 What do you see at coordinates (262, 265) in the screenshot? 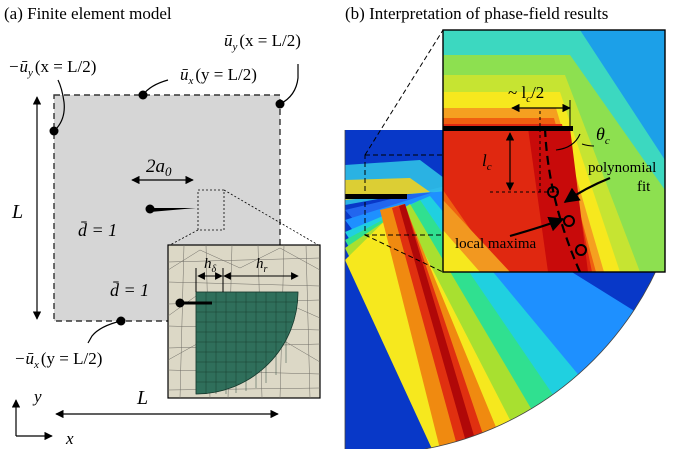
I see `h-r-label: hr` at bounding box center [262, 265].